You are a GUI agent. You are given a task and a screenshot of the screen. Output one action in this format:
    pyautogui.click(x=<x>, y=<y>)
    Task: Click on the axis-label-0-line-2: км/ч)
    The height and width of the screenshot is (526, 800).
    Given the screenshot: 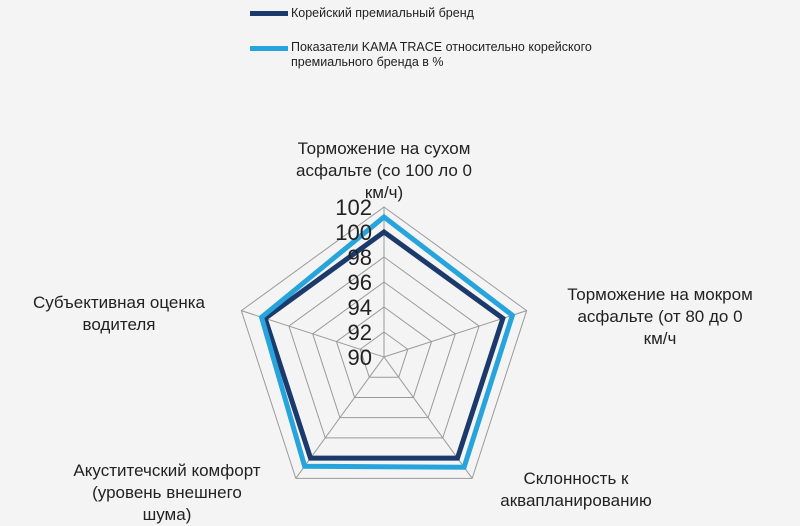 What is the action you would take?
    pyautogui.click(x=384, y=192)
    